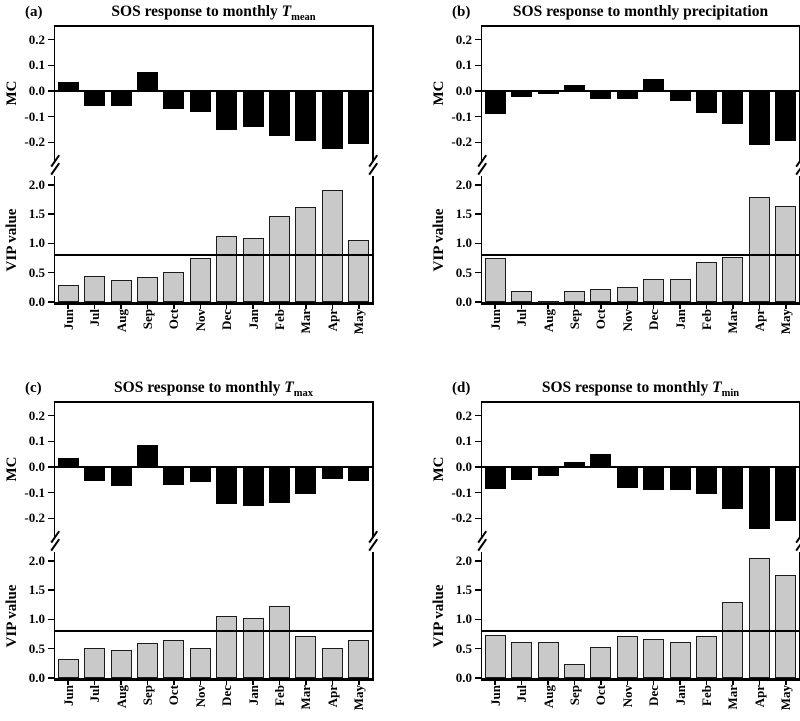 The image size is (800, 721). What do you see at coordinates (36, 214) in the screenshot?
I see `vip-tick-label: 1.5` at bounding box center [36, 214].